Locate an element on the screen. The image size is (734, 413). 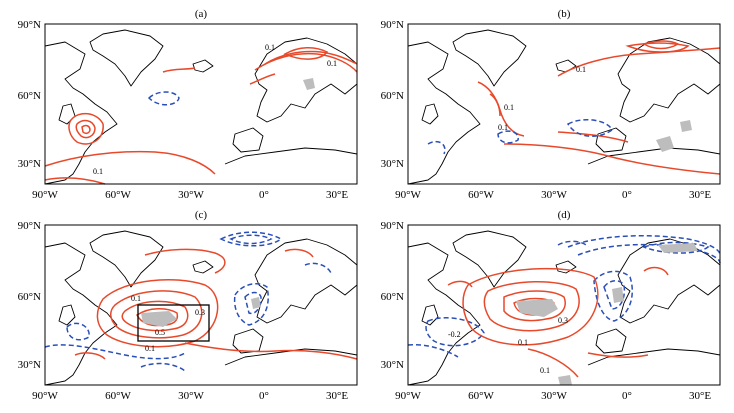
lat-axis-c: 90°N 60°N 30°N is located at coordinates (29, 295).